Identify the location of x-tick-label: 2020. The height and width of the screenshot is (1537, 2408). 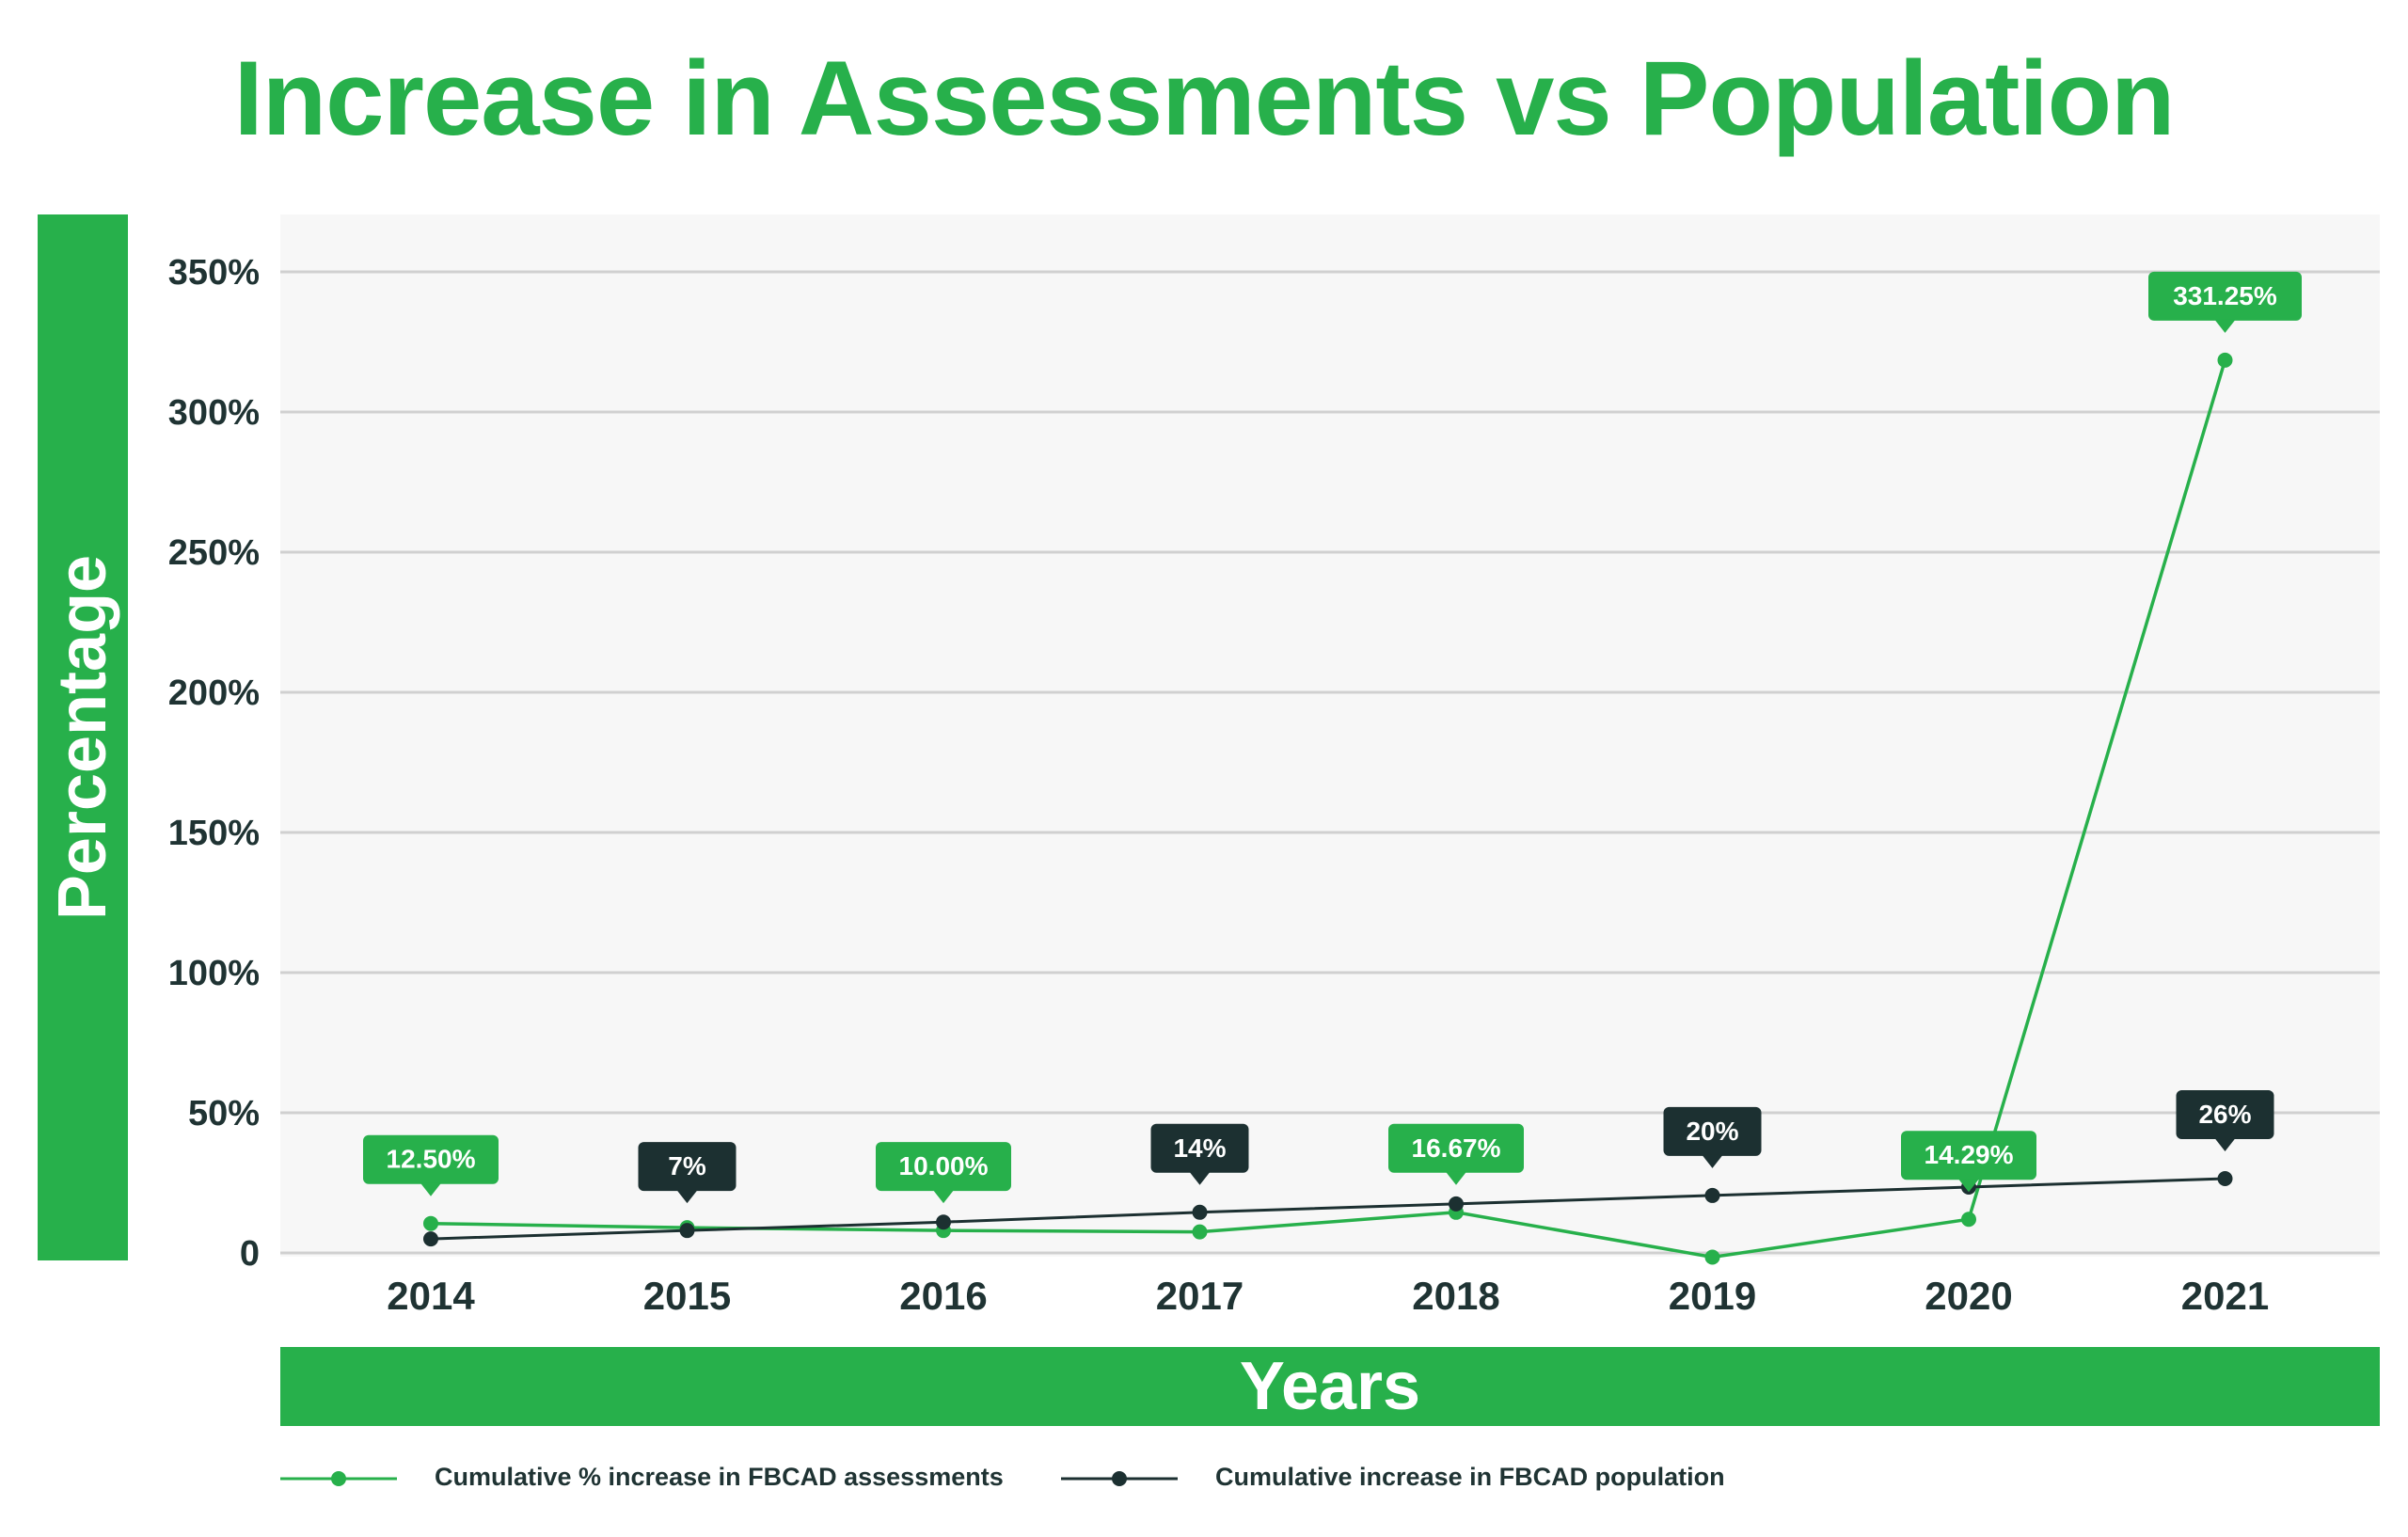
(1969, 1296).